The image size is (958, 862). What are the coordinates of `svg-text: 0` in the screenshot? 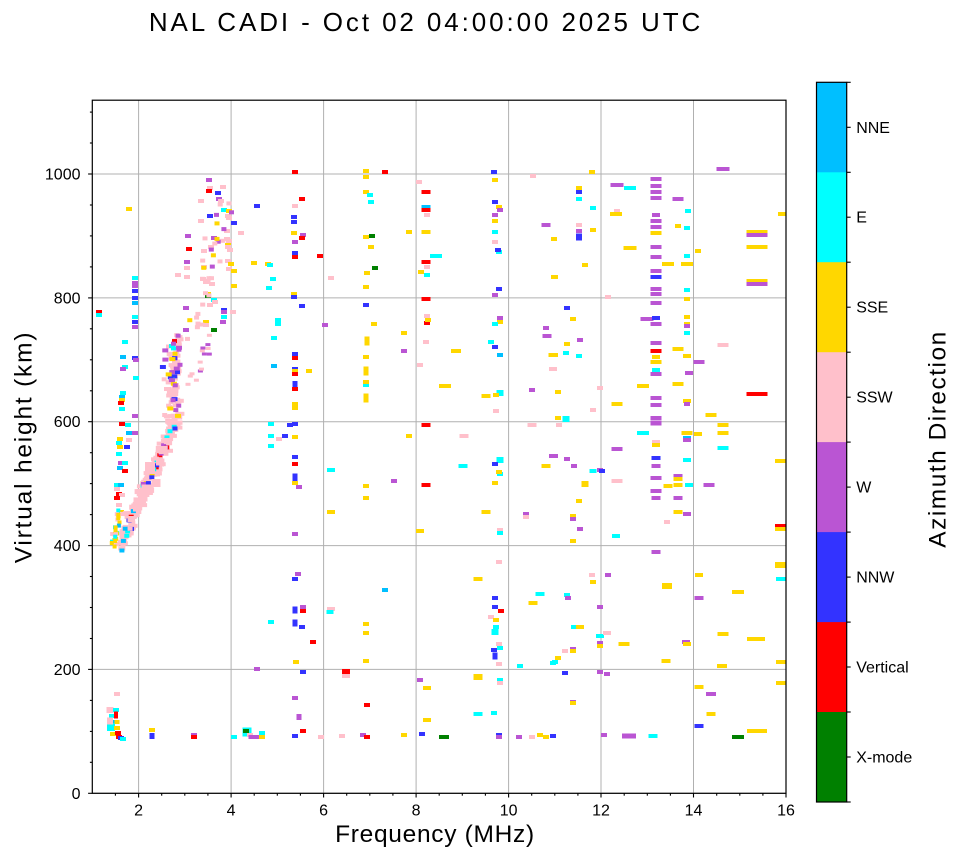 It's located at (76, 794).